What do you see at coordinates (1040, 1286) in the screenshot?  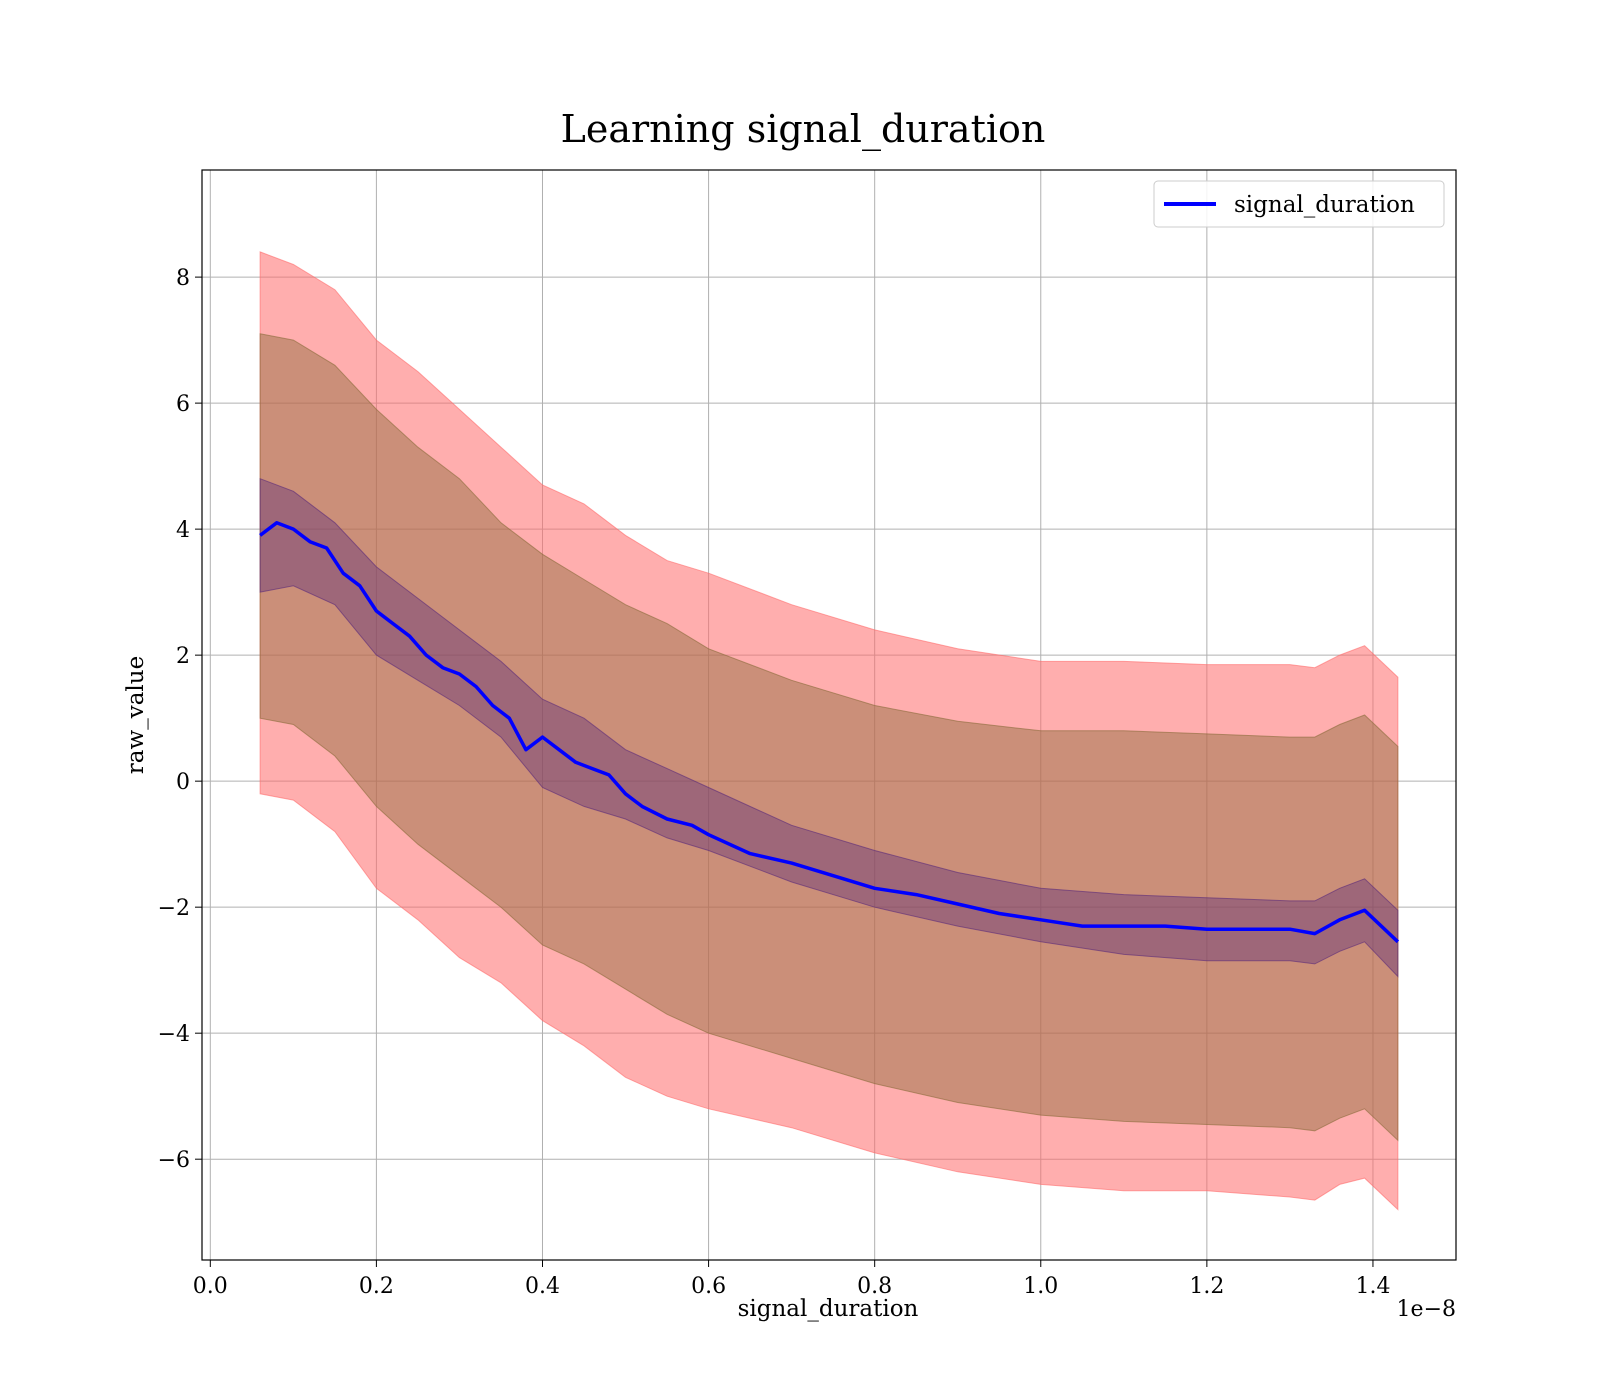 I see `x-tick-label: 1.0` at bounding box center [1040, 1286].